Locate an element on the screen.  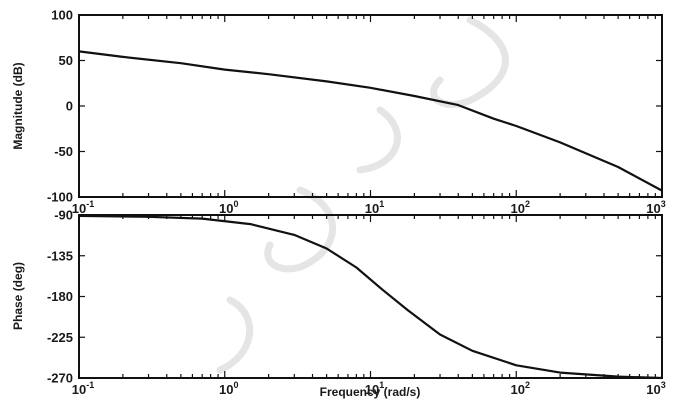
magnitude-x-tick-labels: 10⁻¹ 10⁰ 10¹ 10² 10³ is located at coordinates (369, 207).